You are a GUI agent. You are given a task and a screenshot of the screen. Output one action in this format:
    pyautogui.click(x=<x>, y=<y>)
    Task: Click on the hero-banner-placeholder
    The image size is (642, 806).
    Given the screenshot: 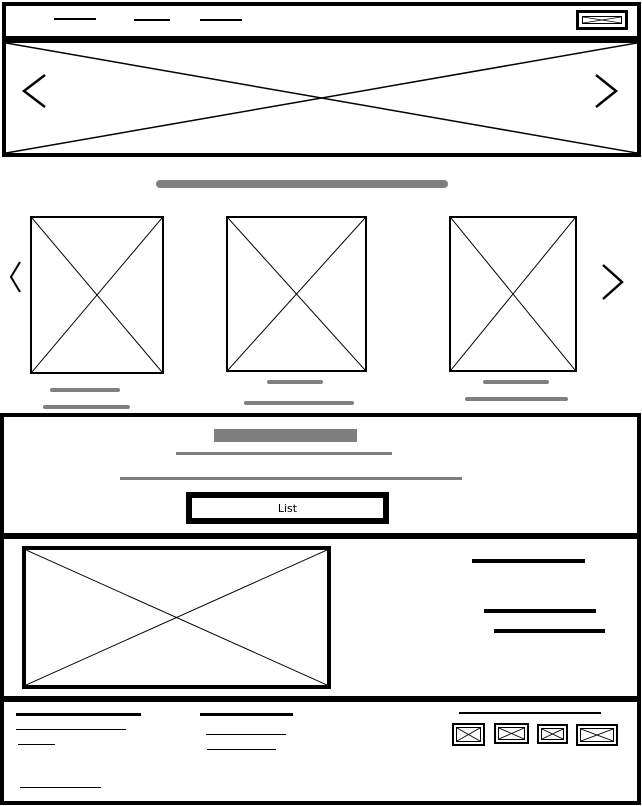 What is the action you would take?
    pyautogui.click(x=321, y=98)
    